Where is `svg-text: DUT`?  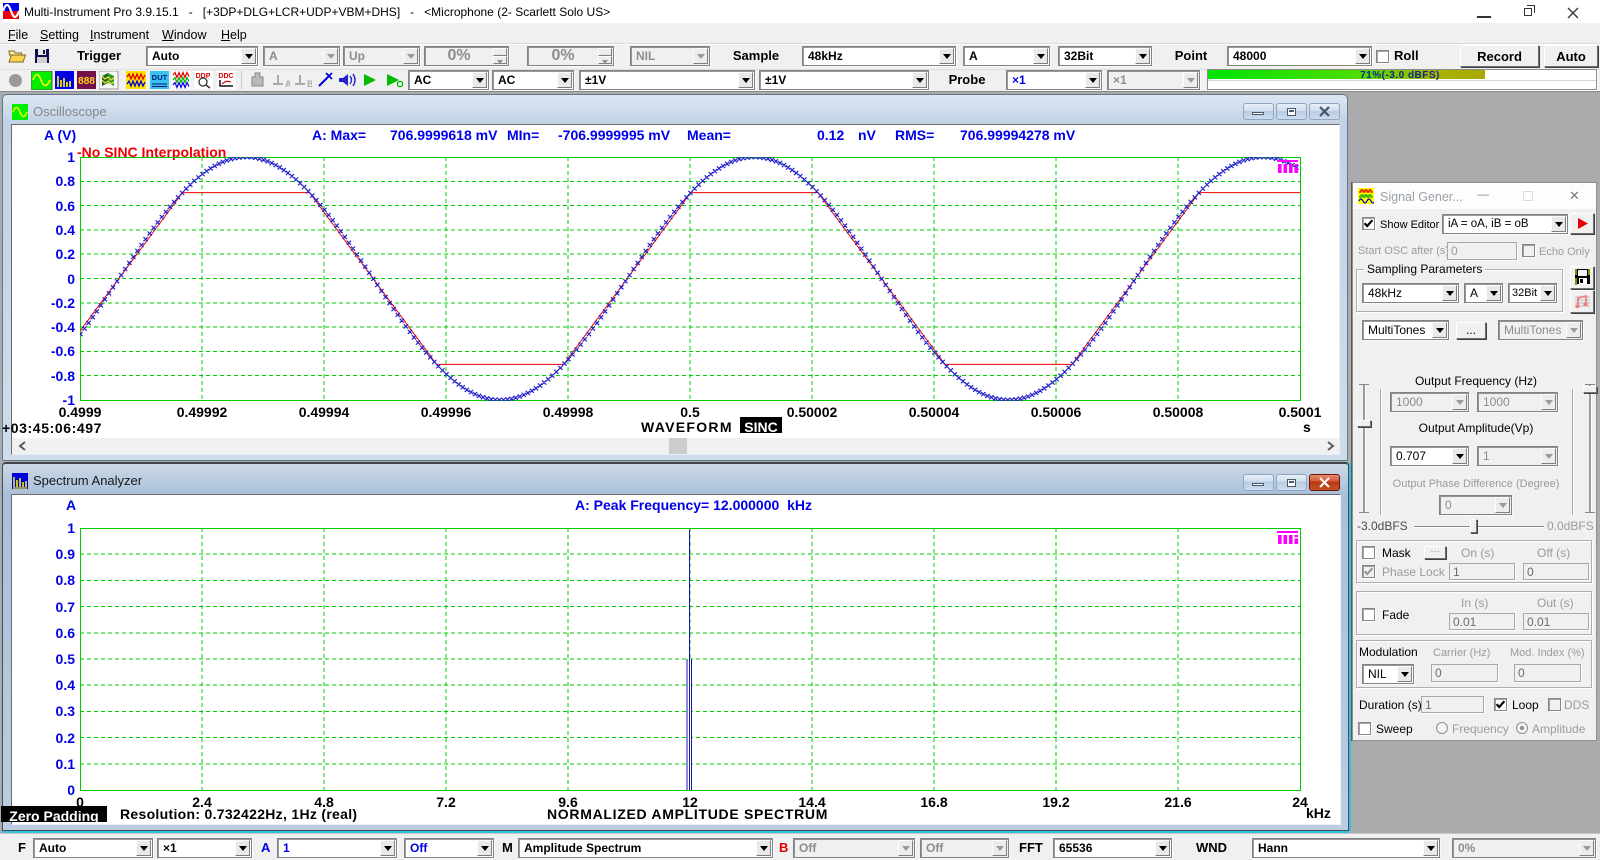
svg-text: DUT is located at coordinates (160, 77).